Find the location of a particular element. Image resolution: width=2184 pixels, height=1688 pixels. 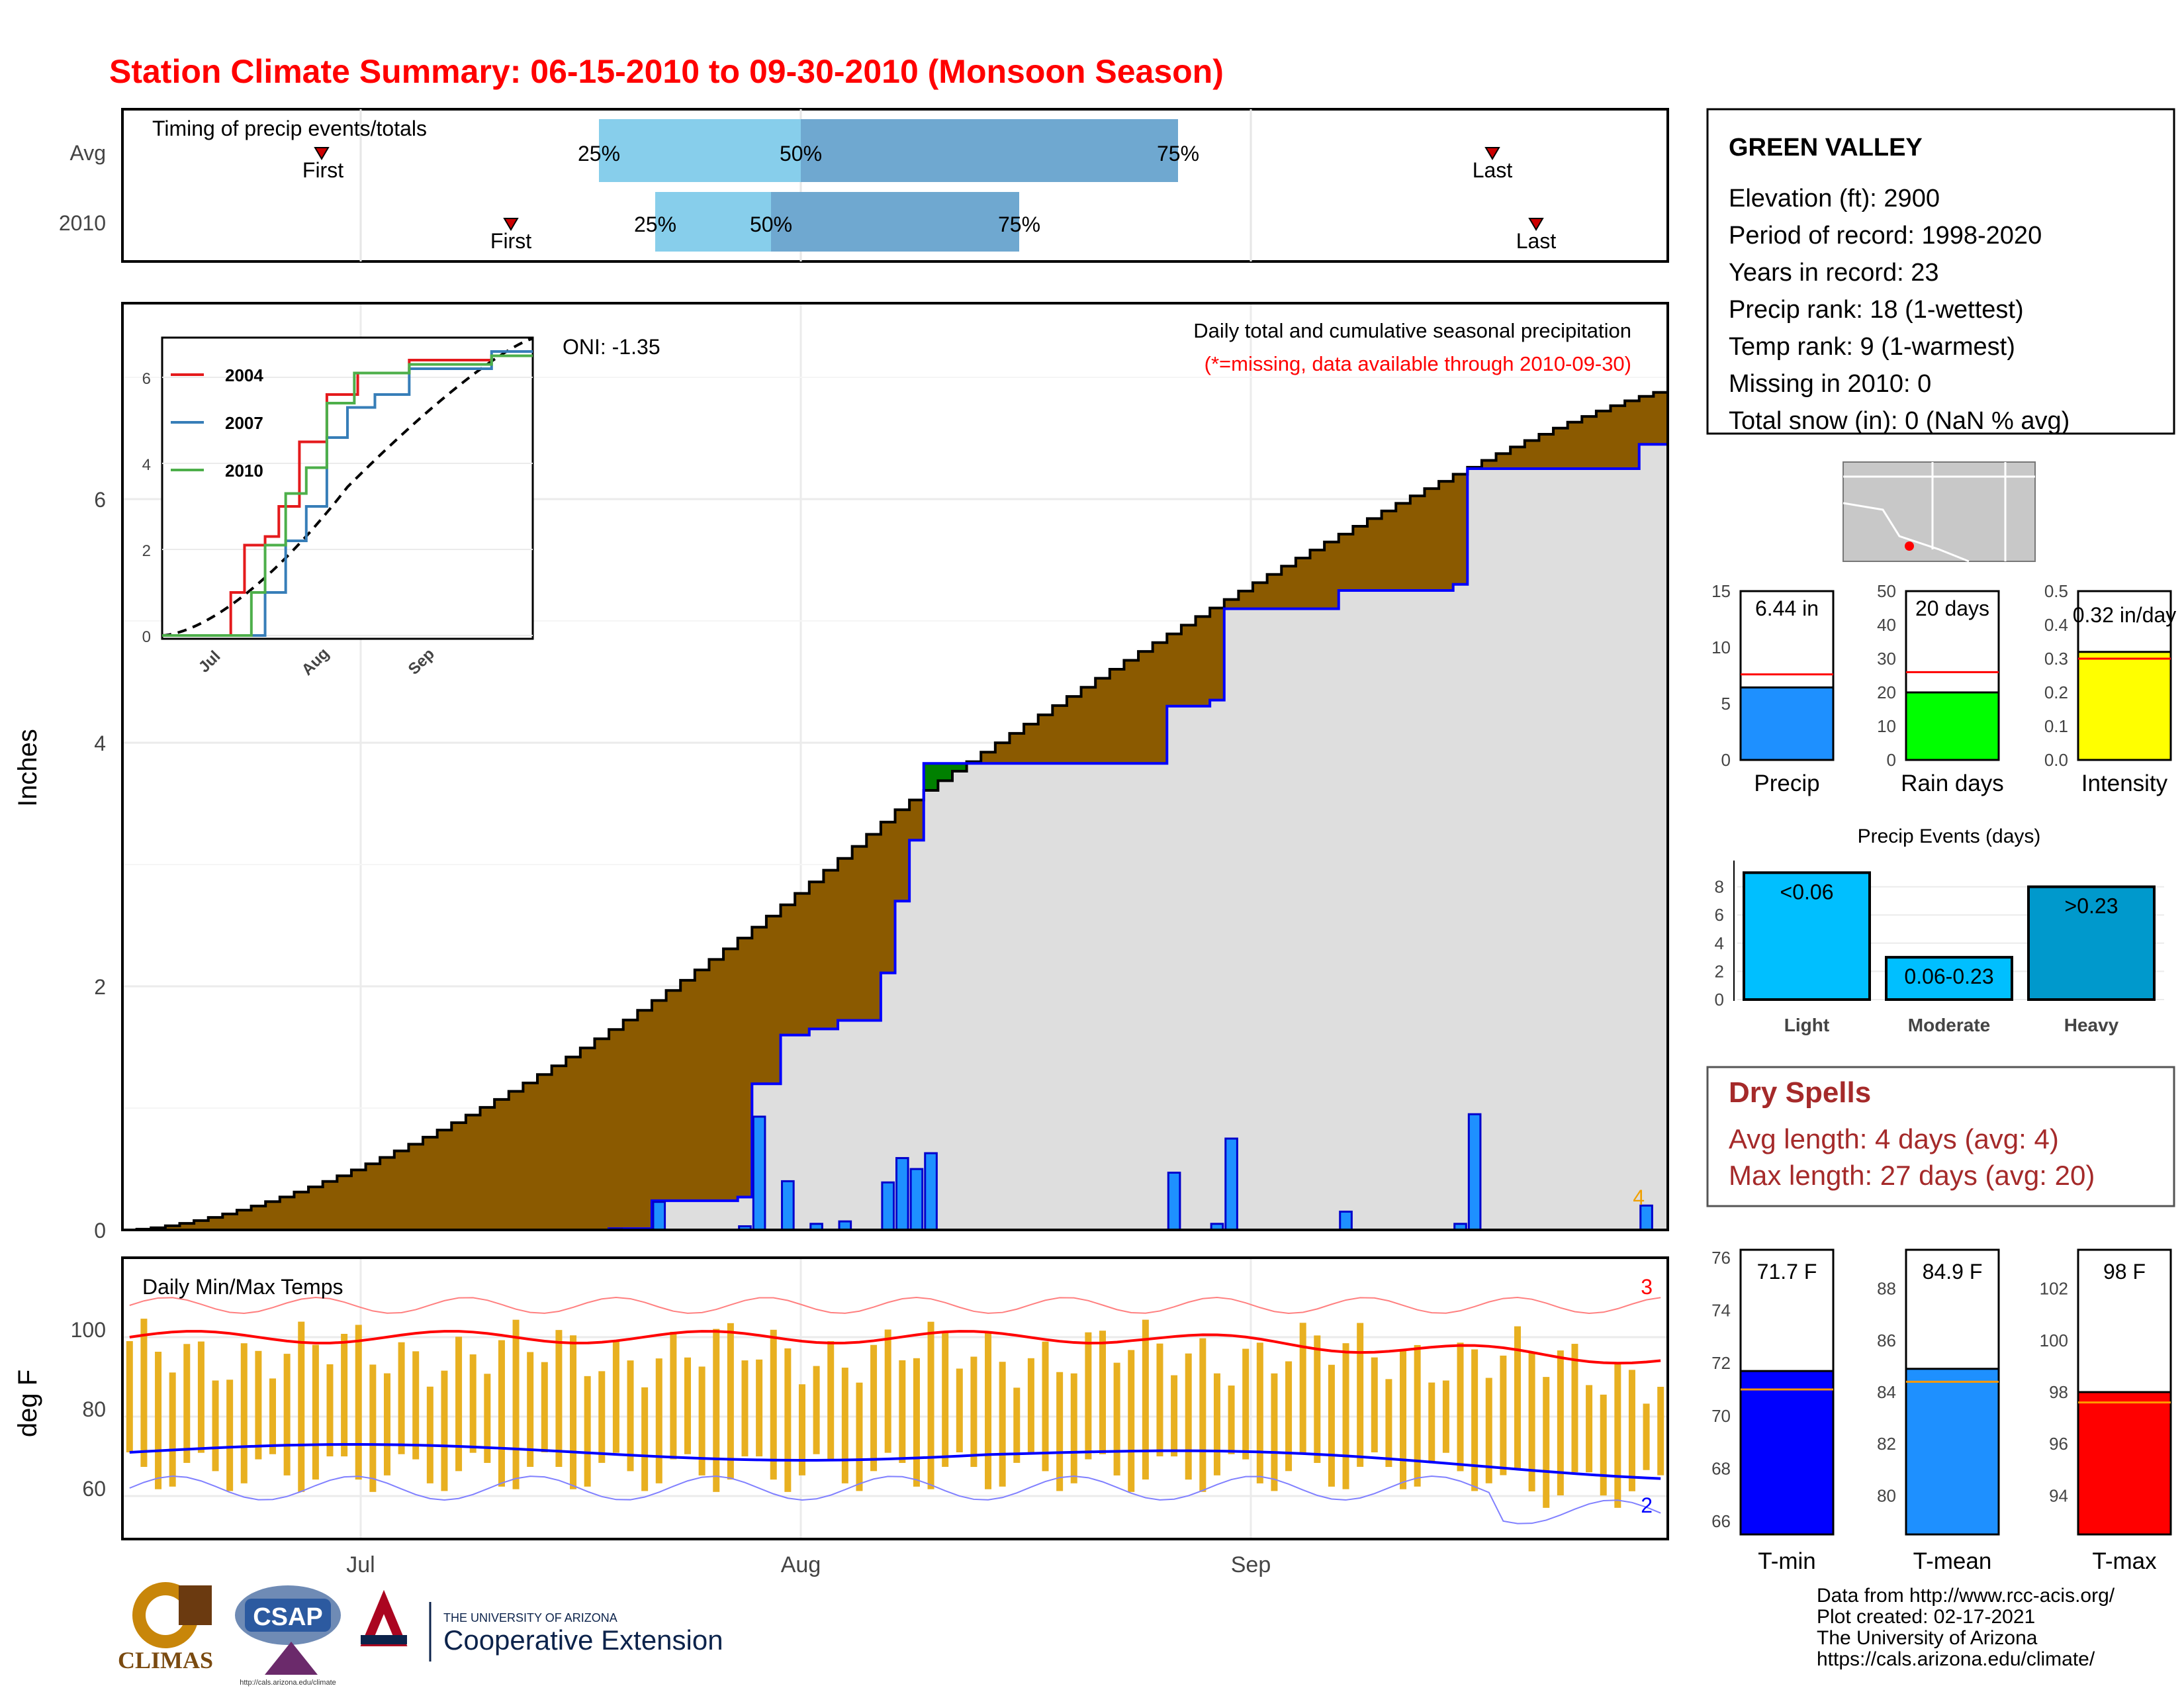

corner-count: 4 is located at coordinates (1639, 1197).